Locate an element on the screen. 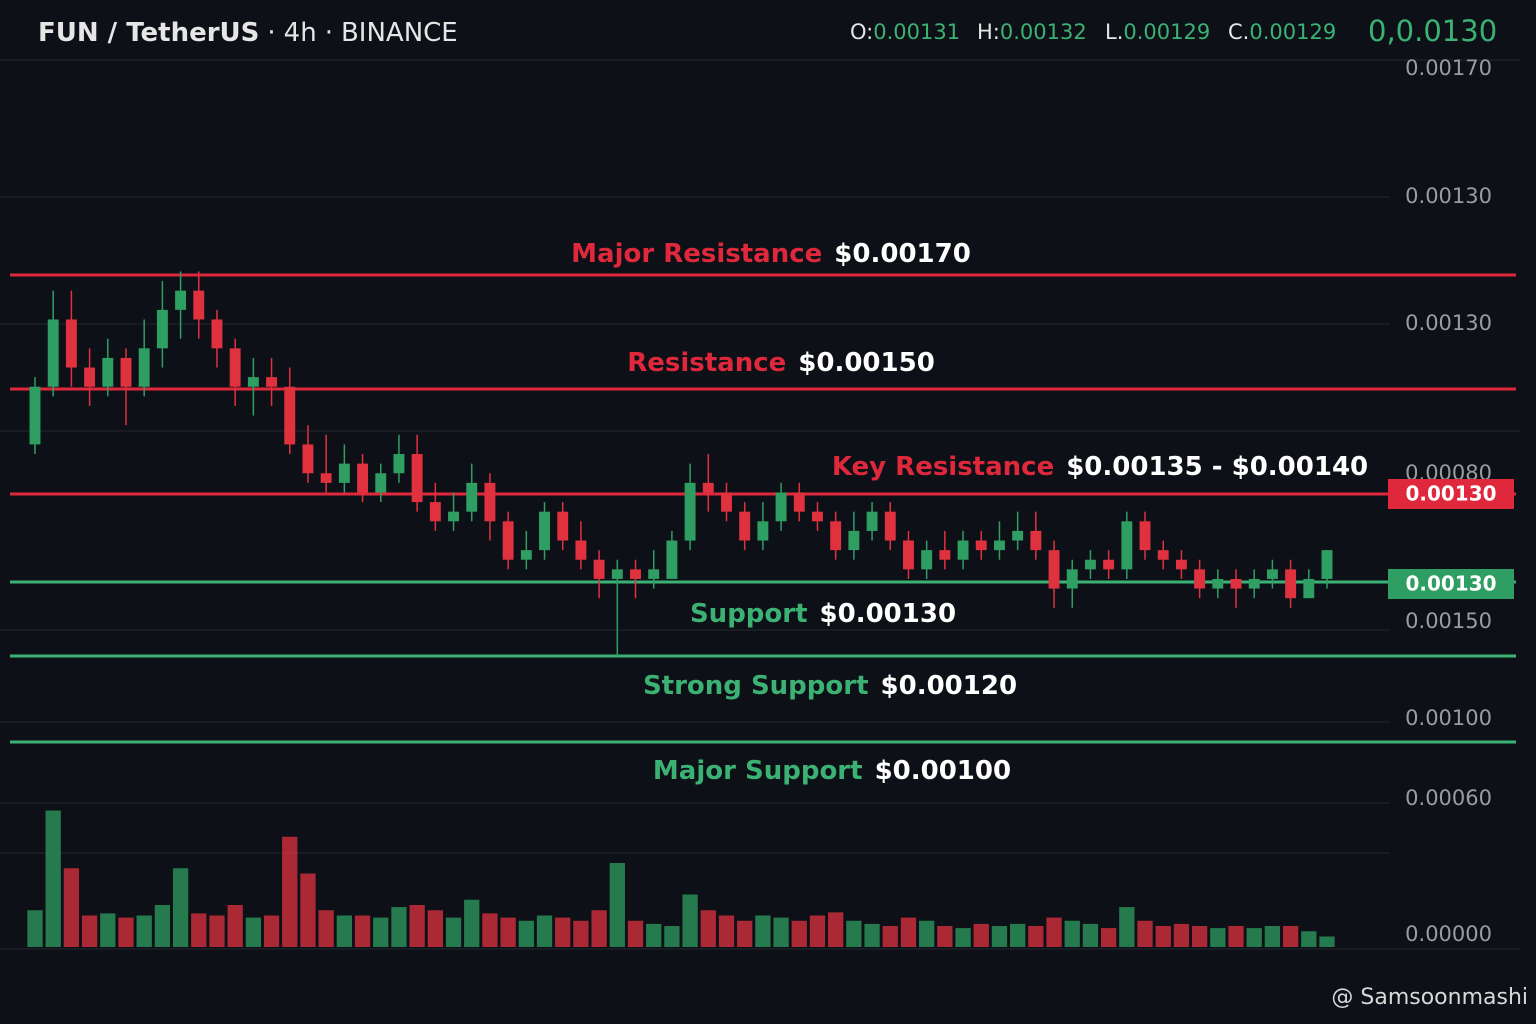  watermark: @ Samsoonmashi is located at coordinates (1429, 997).